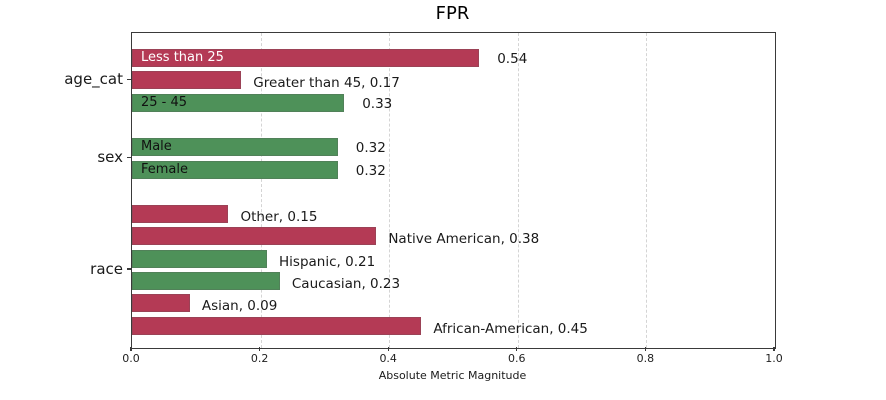 Image resolution: width=886 pixels, height=400 pixels. I want to click on bar-value-female: 0.32, so click(370, 170).